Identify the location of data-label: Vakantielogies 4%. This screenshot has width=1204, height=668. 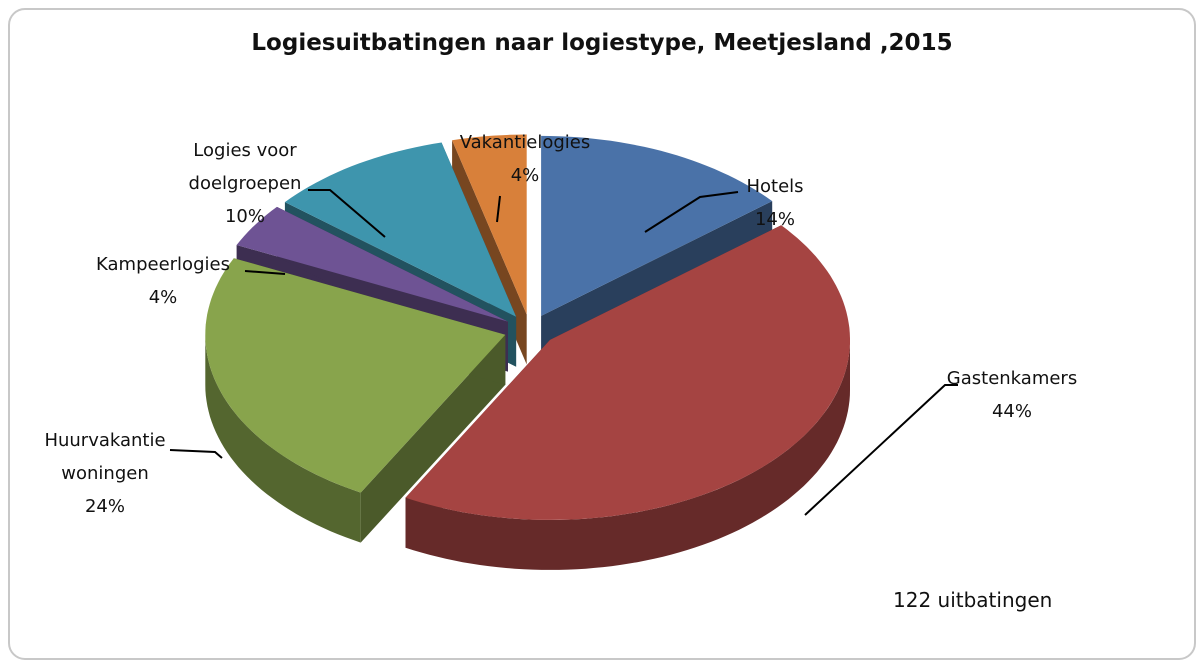
(525, 159).